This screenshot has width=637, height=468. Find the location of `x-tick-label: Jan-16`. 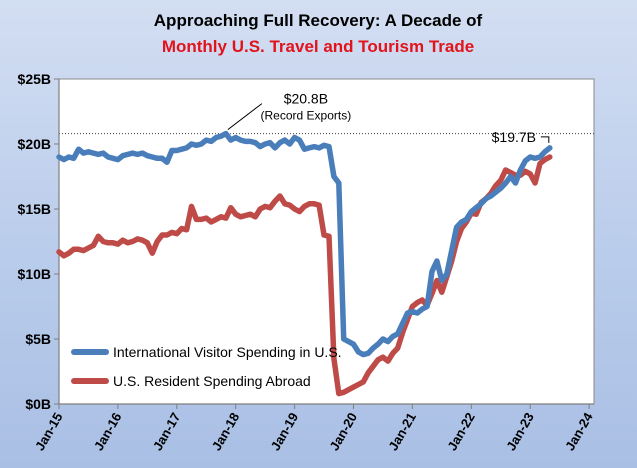

x-tick-label: Jan-16 is located at coordinates (108, 431).